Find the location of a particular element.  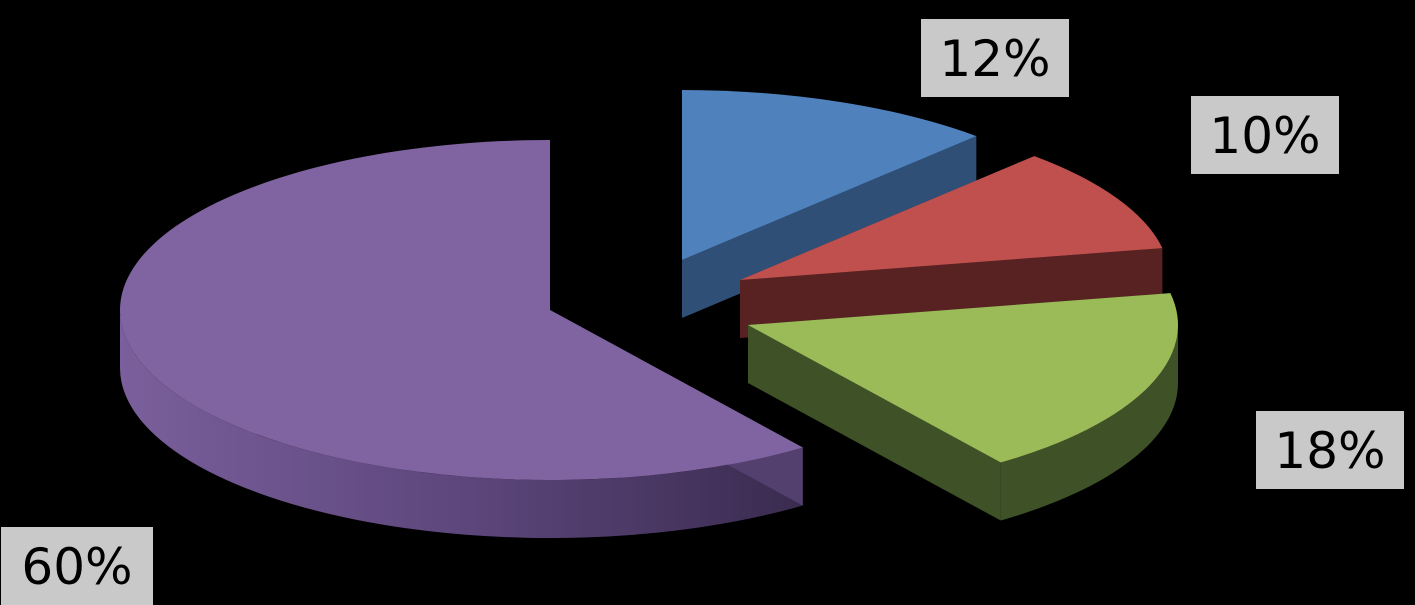

pie-slice-18pct is located at coordinates (963, 407).